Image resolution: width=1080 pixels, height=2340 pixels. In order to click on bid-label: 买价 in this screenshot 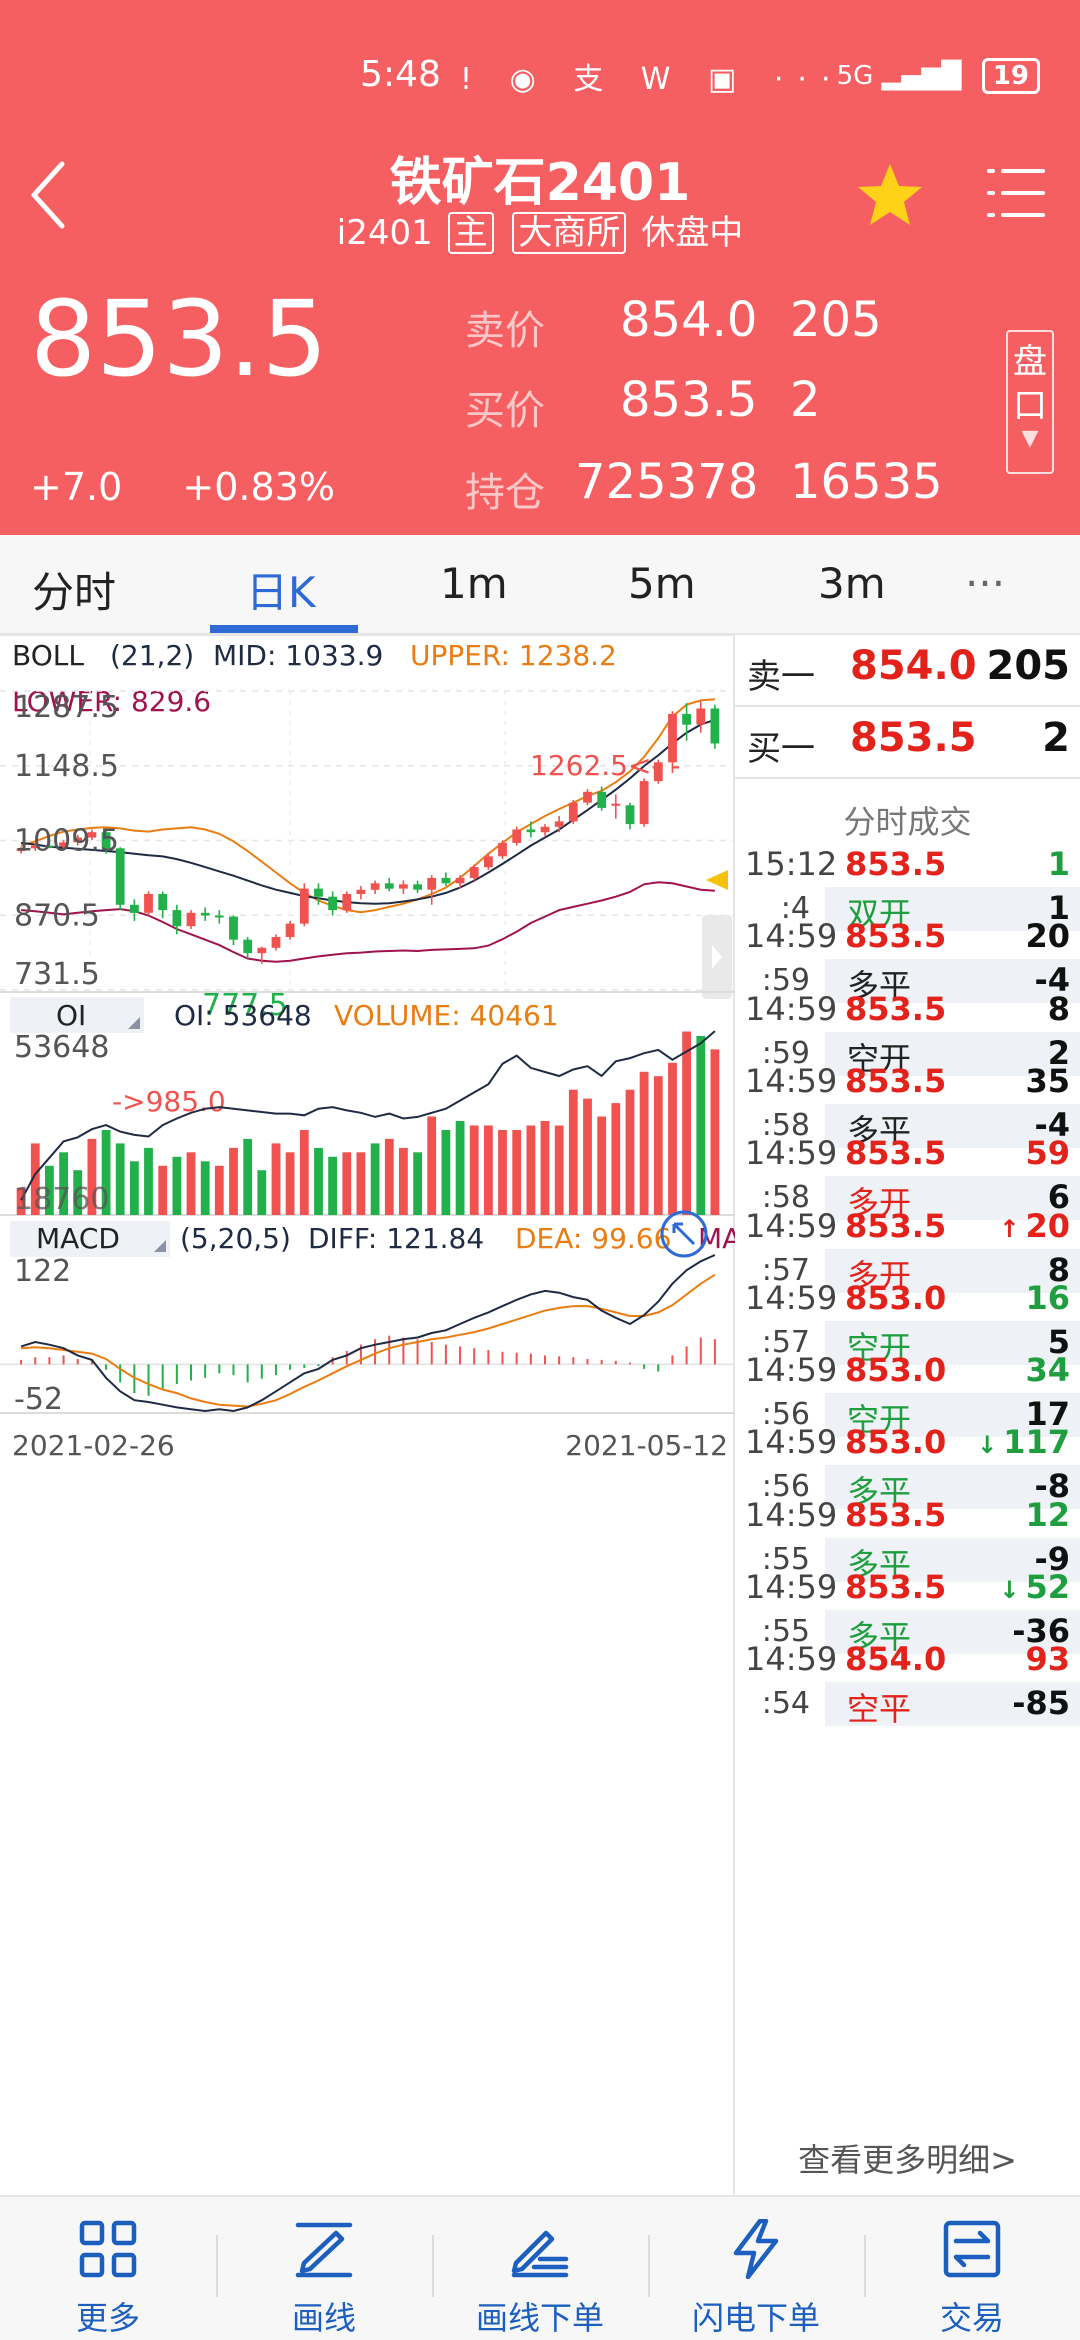, I will do `click(505, 411)`.